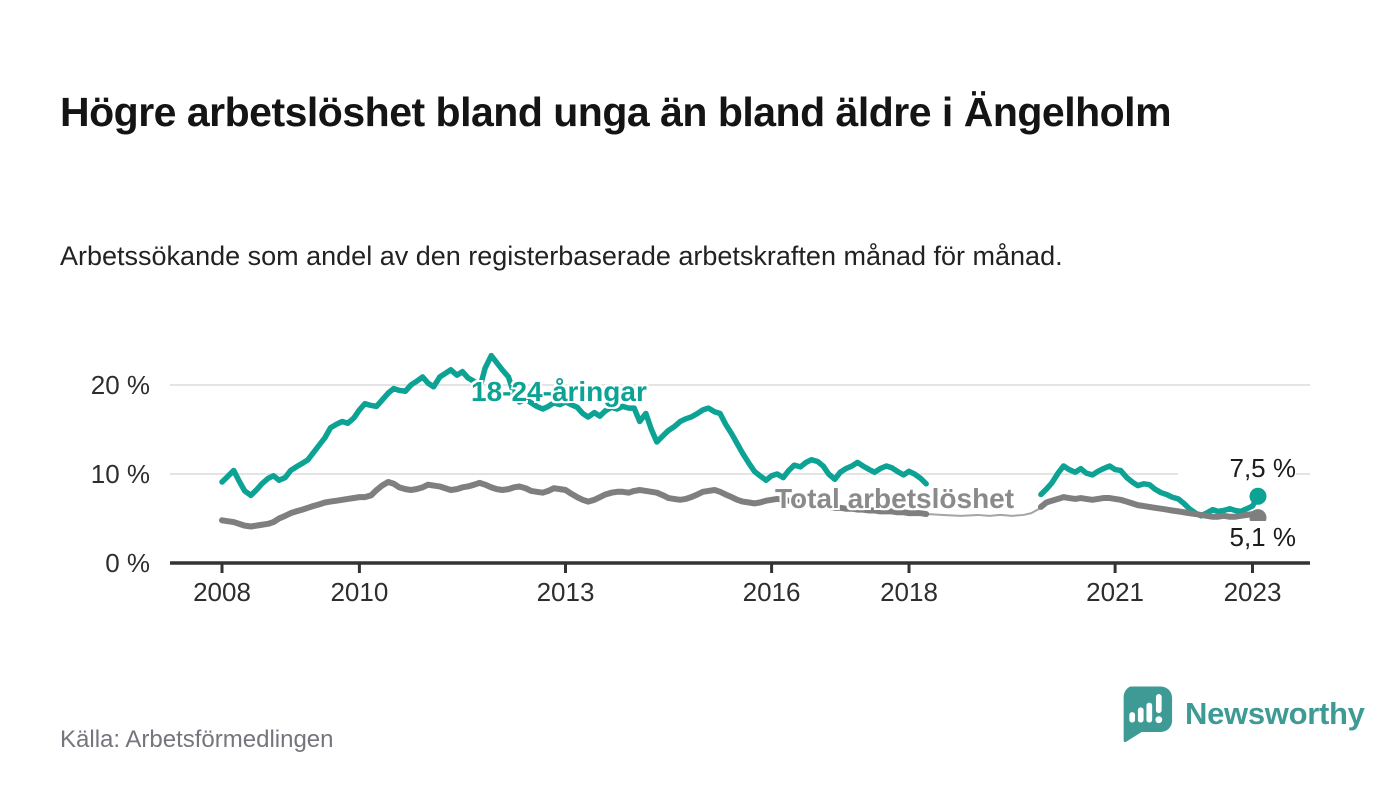  Describe the element at coordinates (197, 739) in the screenshot. I see `source-credit: Källa: Arbetsförmedlingen` at that location.